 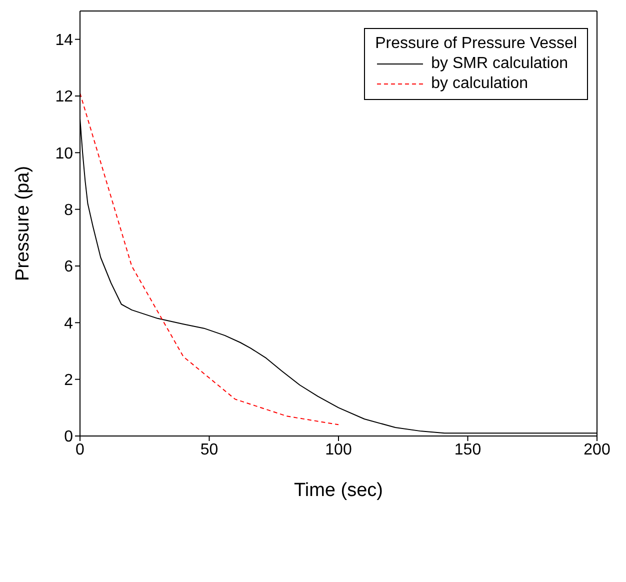 What do you see at coordinates (209, 449) in the screenshot?
I see `x-tick-label: 50` at bounding box center [209, 449].